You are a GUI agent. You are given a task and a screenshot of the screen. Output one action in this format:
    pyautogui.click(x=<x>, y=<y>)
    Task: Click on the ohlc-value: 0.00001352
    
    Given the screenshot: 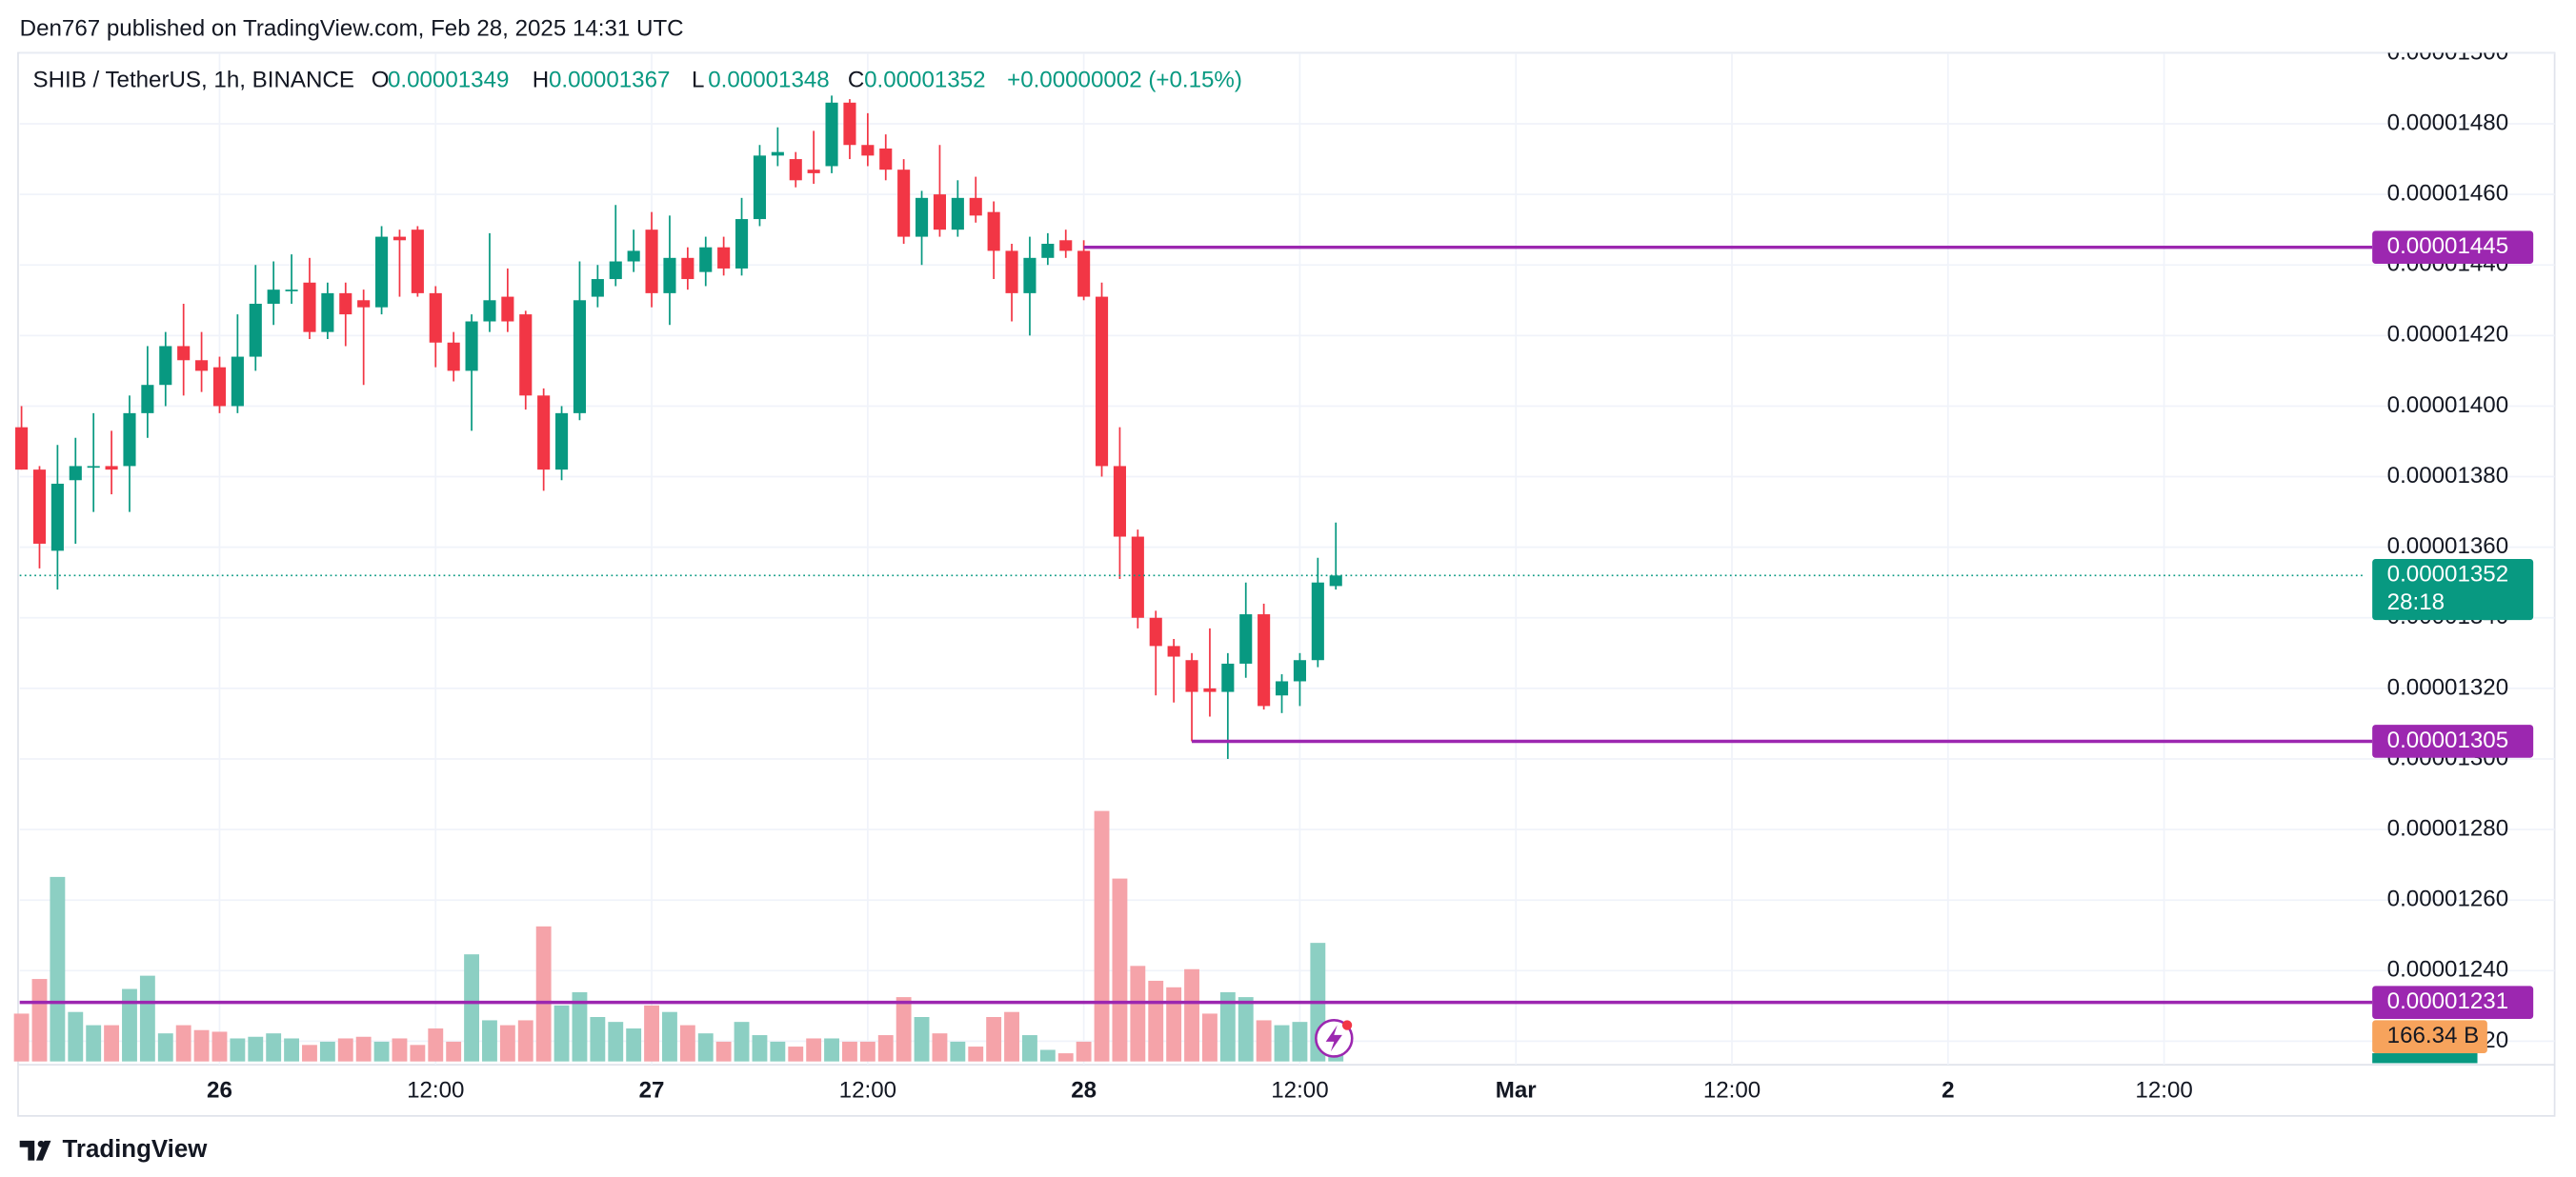 What is the action you would take?
    pyautogui.click(x=924, y=79)
    